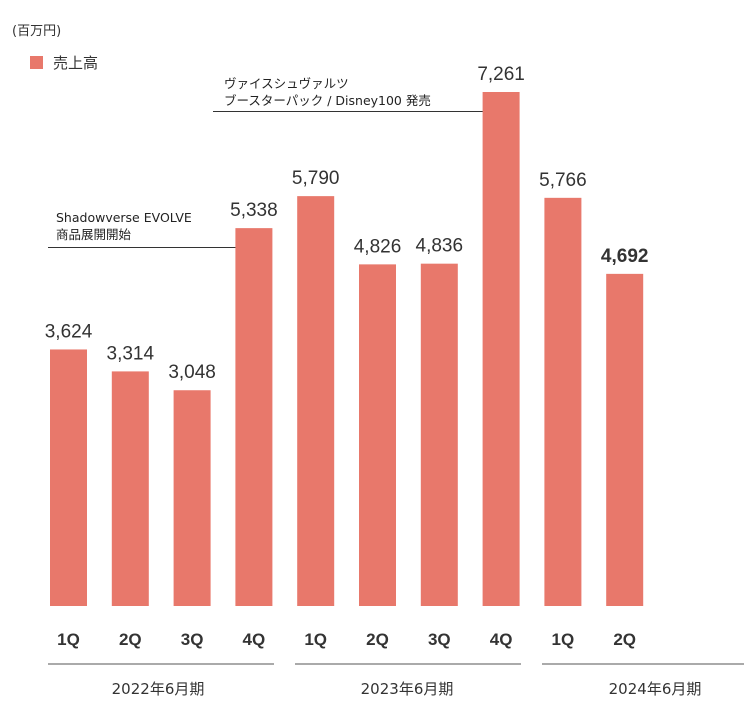 The width and height of the screenshot is (744, 704). I want to click on value-label-7: 4,836, so click(440, 246).